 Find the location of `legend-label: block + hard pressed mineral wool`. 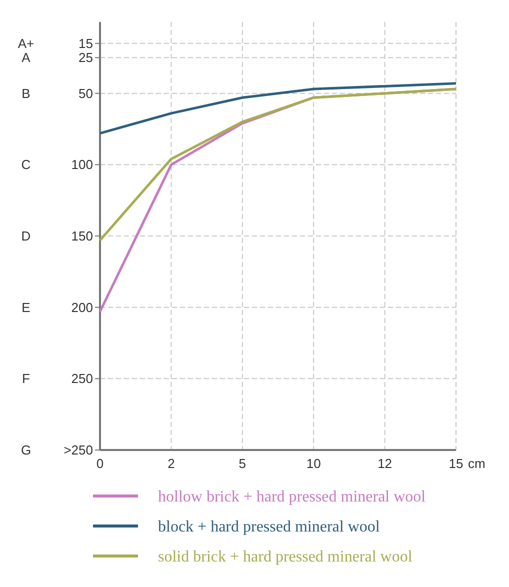

legend-label: block + hard pressed mineral wool is located at coordinates (269, 527).